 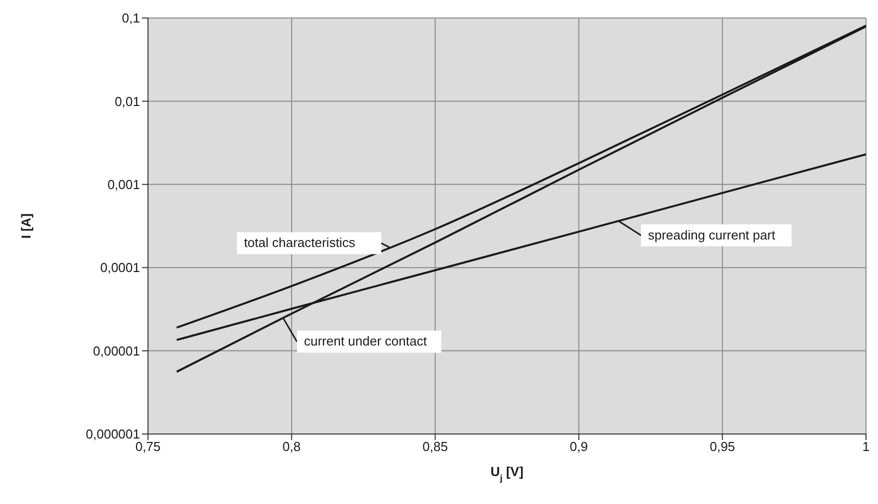 I want to click on y-tick-label: 0,01, so click(x=127, y=101).